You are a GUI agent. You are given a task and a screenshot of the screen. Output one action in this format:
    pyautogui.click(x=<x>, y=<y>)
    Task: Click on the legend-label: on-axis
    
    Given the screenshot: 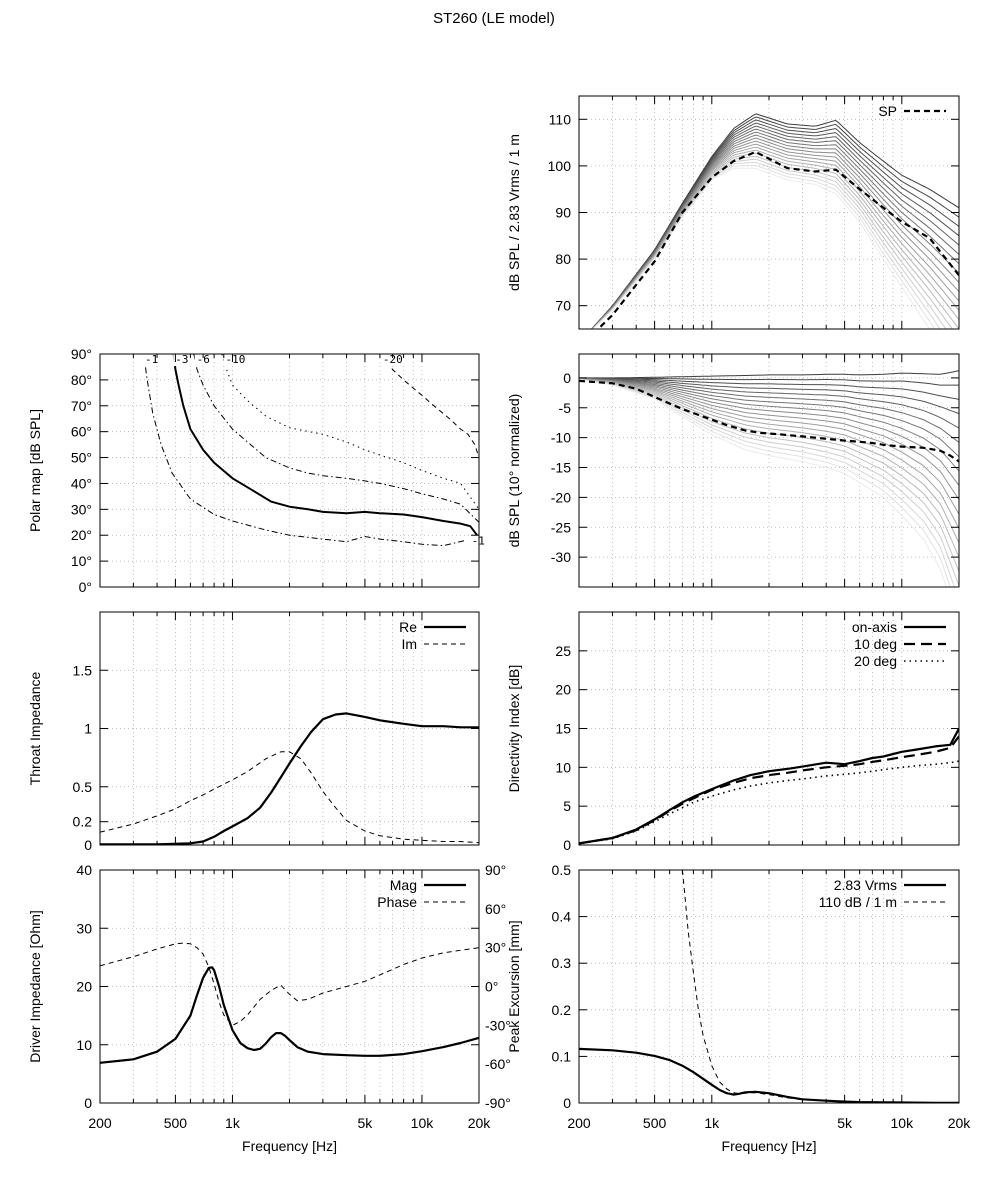 What is the action you would take?
    pyautogui.click(x=874, y=627)
    